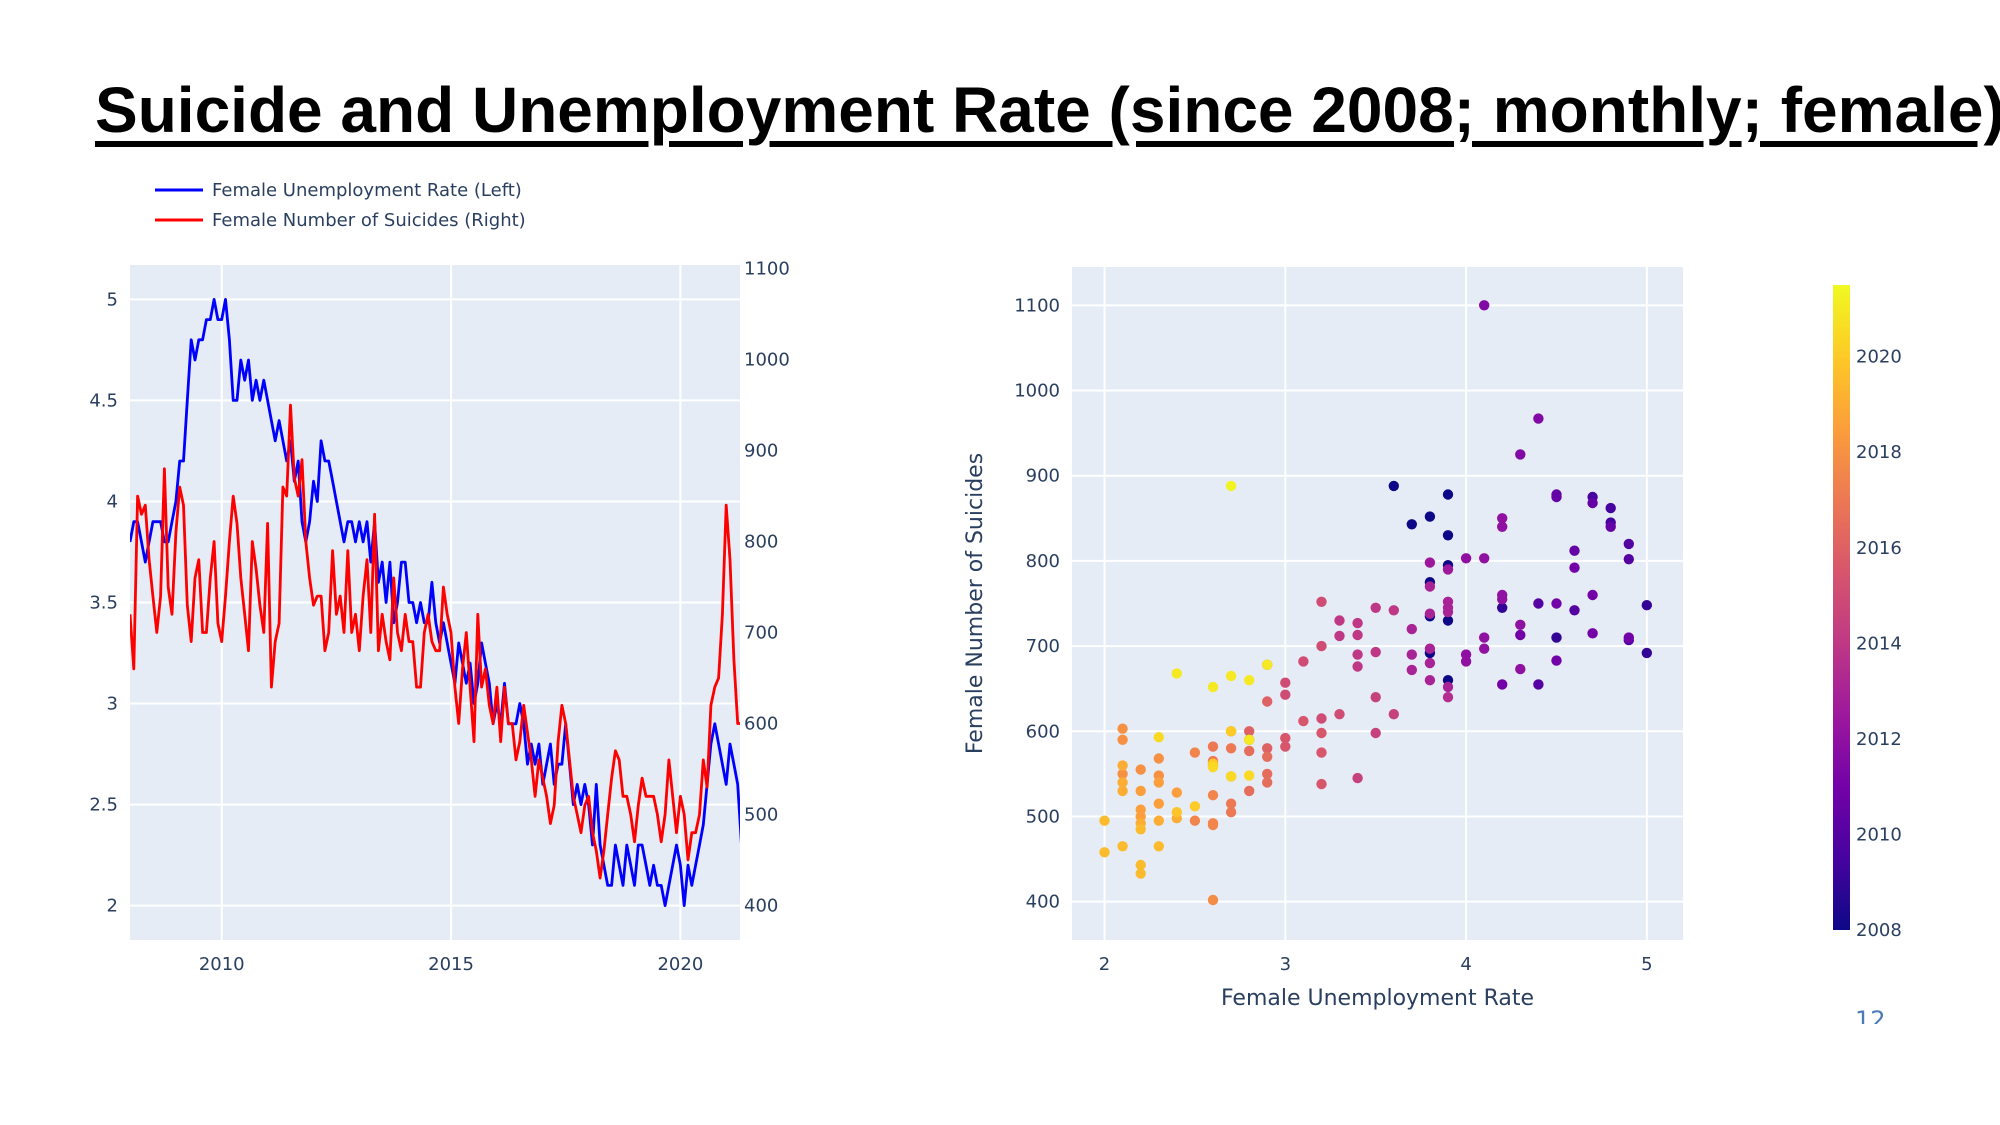 Image resolution: width=2000 pixels, height=1125 pixels. Describe the element at coordinates (1377, 998) in the screenshot. I see `scatter-x-axis-label: Female Unemployment Rate` at that location.